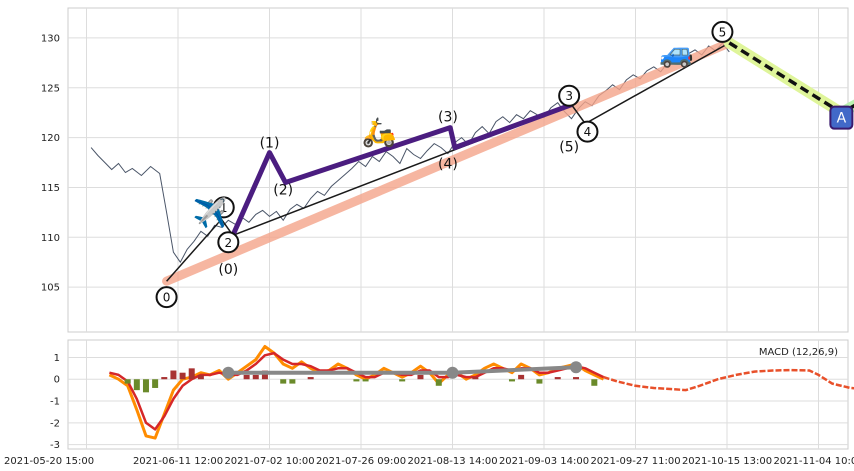 This screenshot has width=854, height=471. What do you see at coordinates (544, 461) in the screenshot?
I see `x-tick-label: 2021-09-03 14:00` at bounding box center [544, 461].